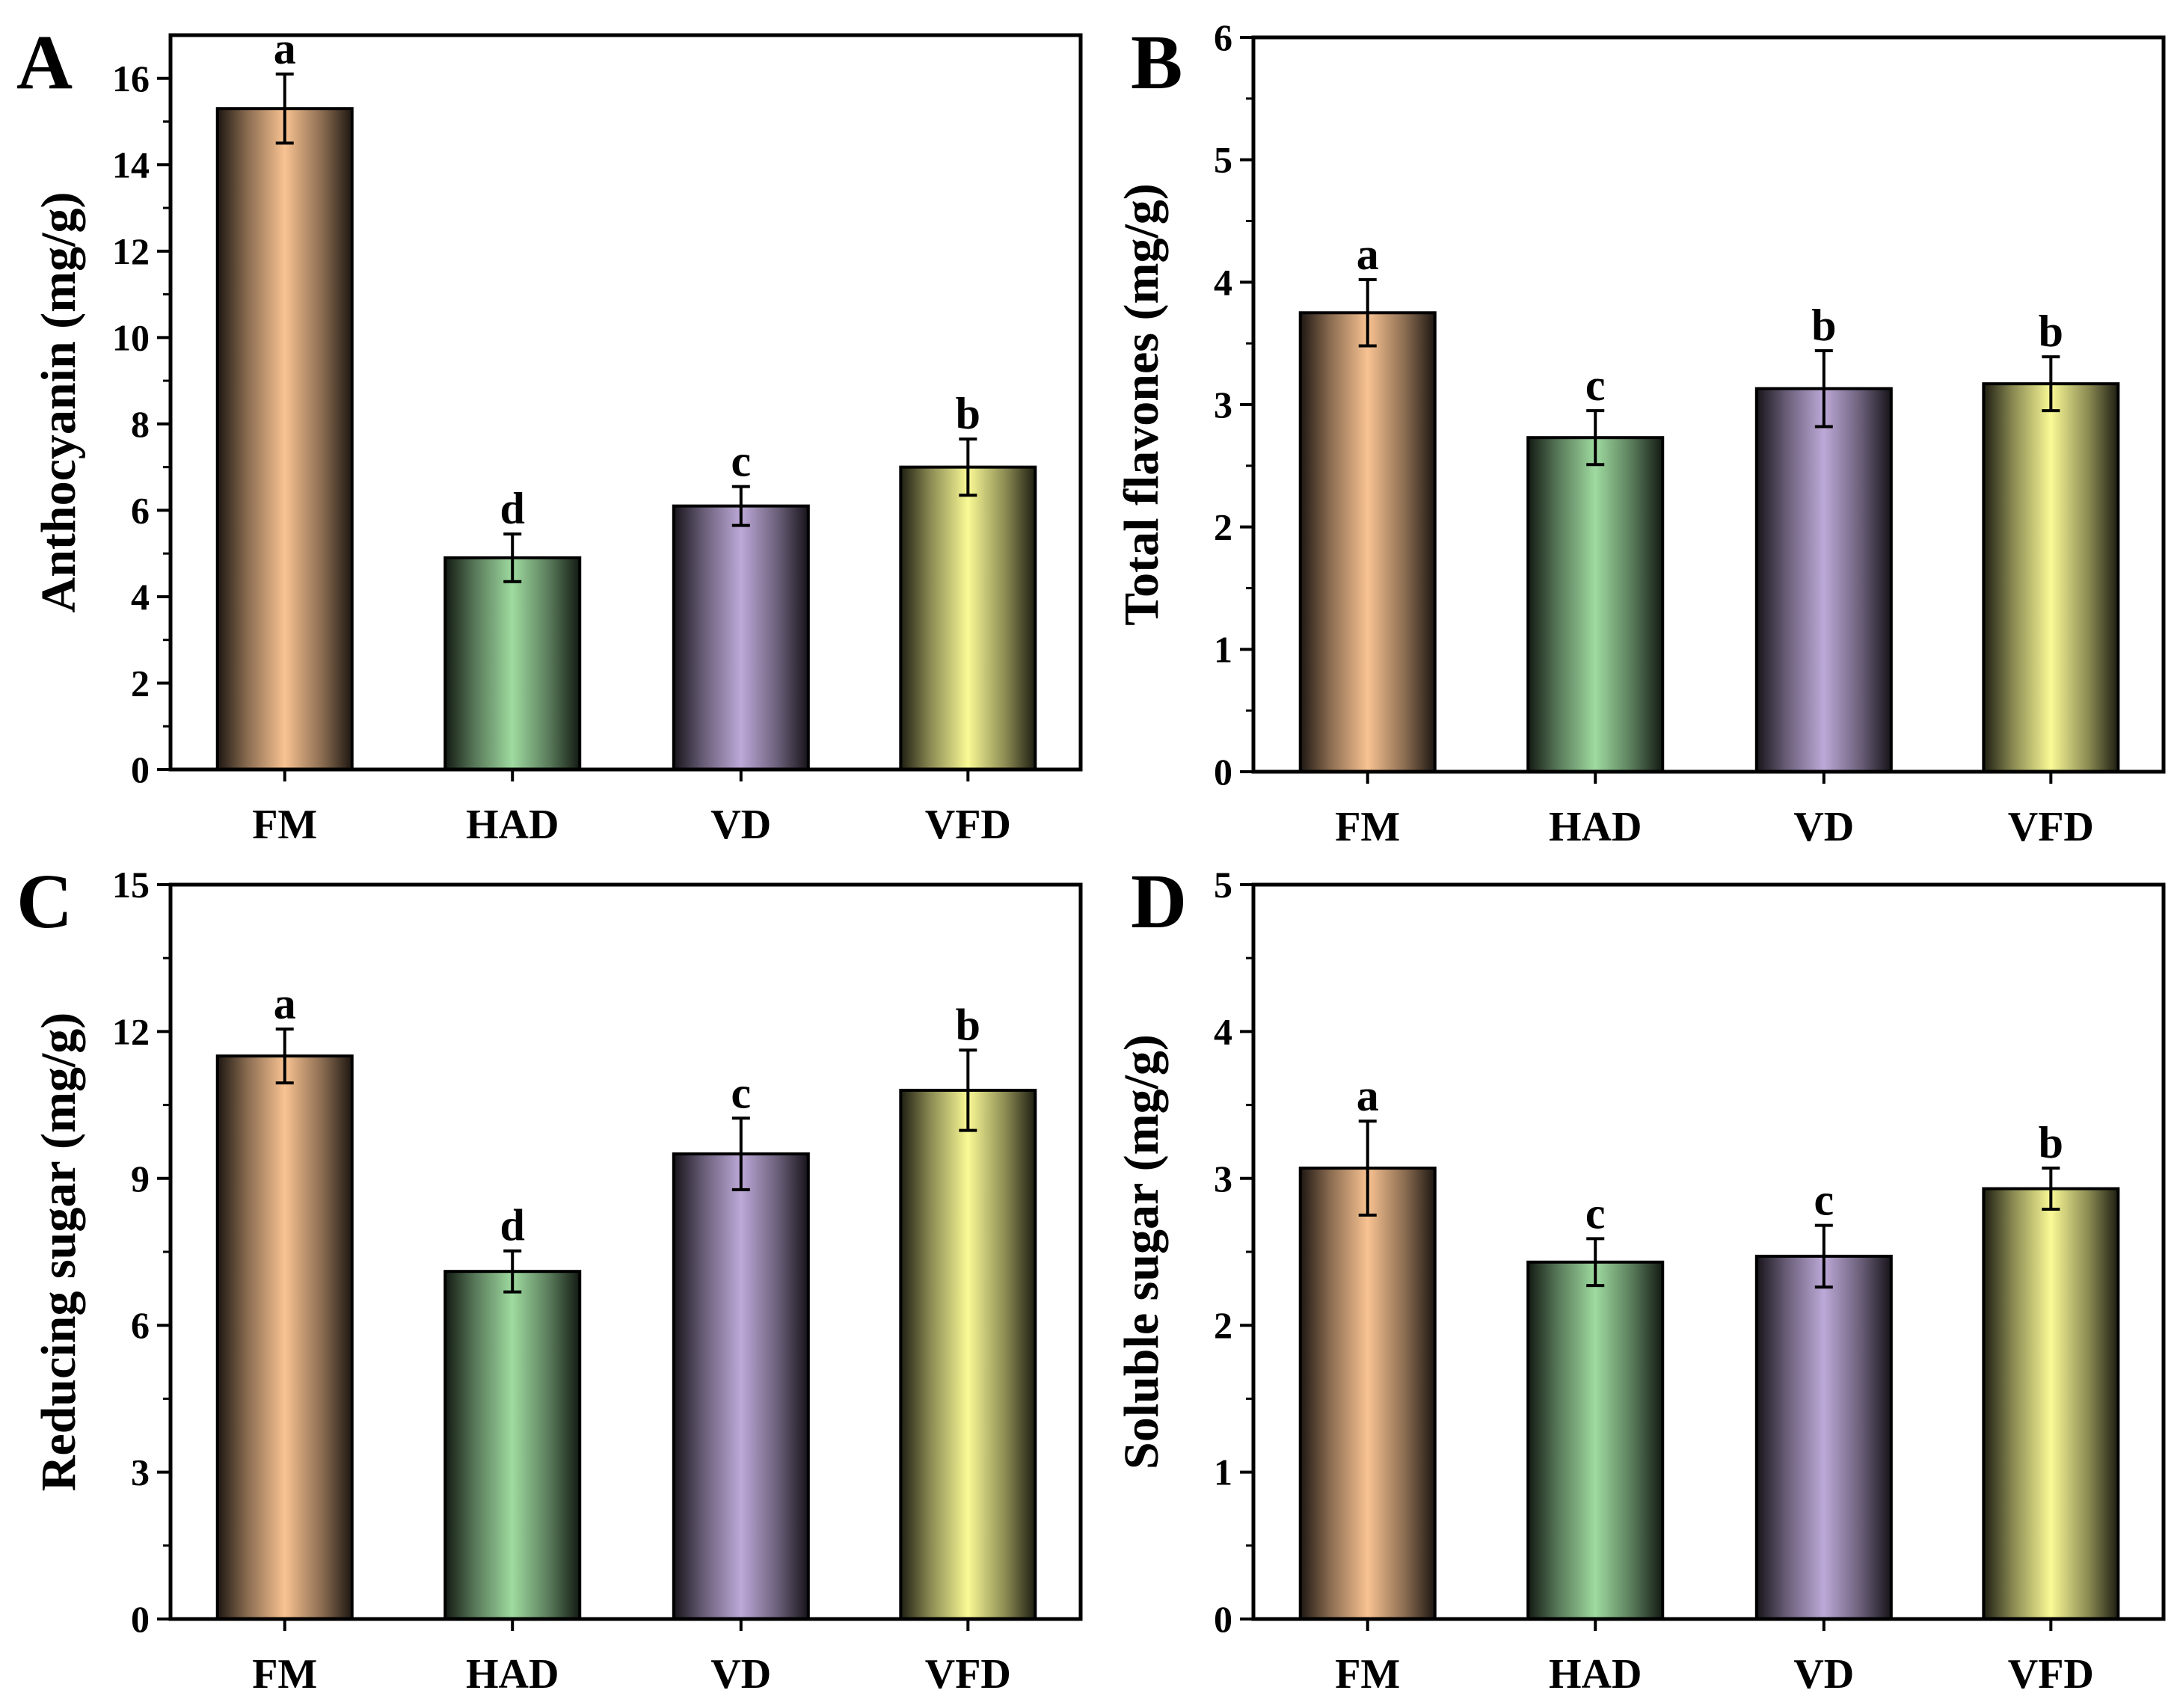 This screenshot has height=1708, width=2177. Describe the element at coordinates (1823, 325) in the screenshot. I see `significance-letter-vd: b` at that location.